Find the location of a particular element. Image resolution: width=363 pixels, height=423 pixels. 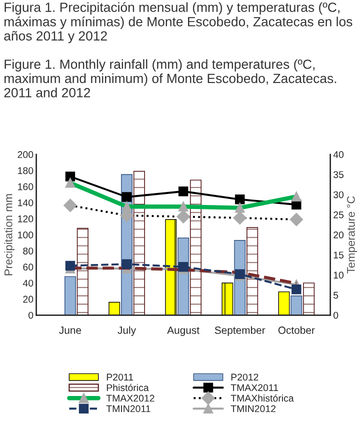

y-tick-label: 200 is located at coordinates (26, 154).